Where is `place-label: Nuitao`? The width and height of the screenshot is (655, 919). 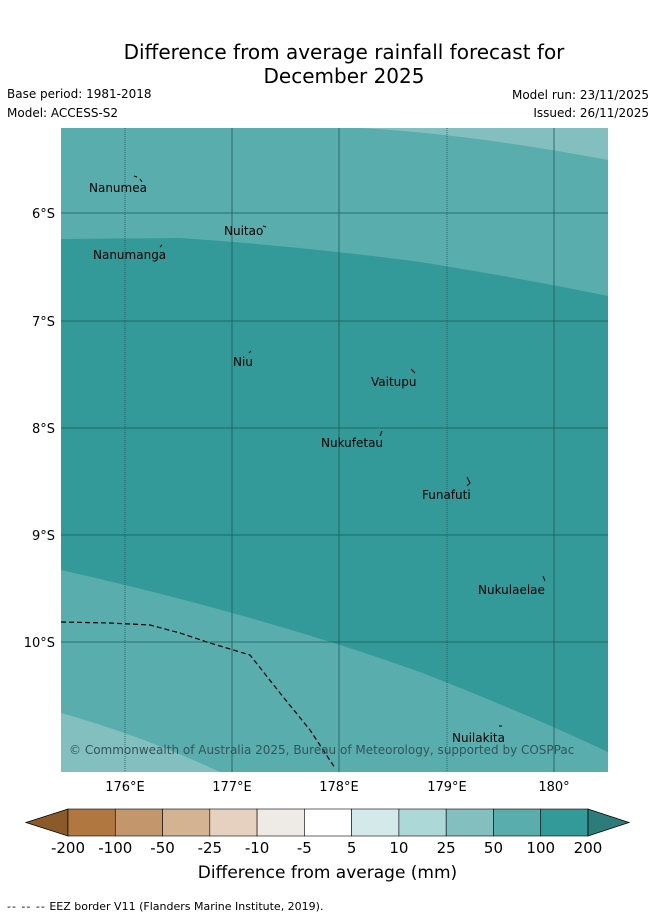 place-label: Nuitao is located at coordinates (243, 231).